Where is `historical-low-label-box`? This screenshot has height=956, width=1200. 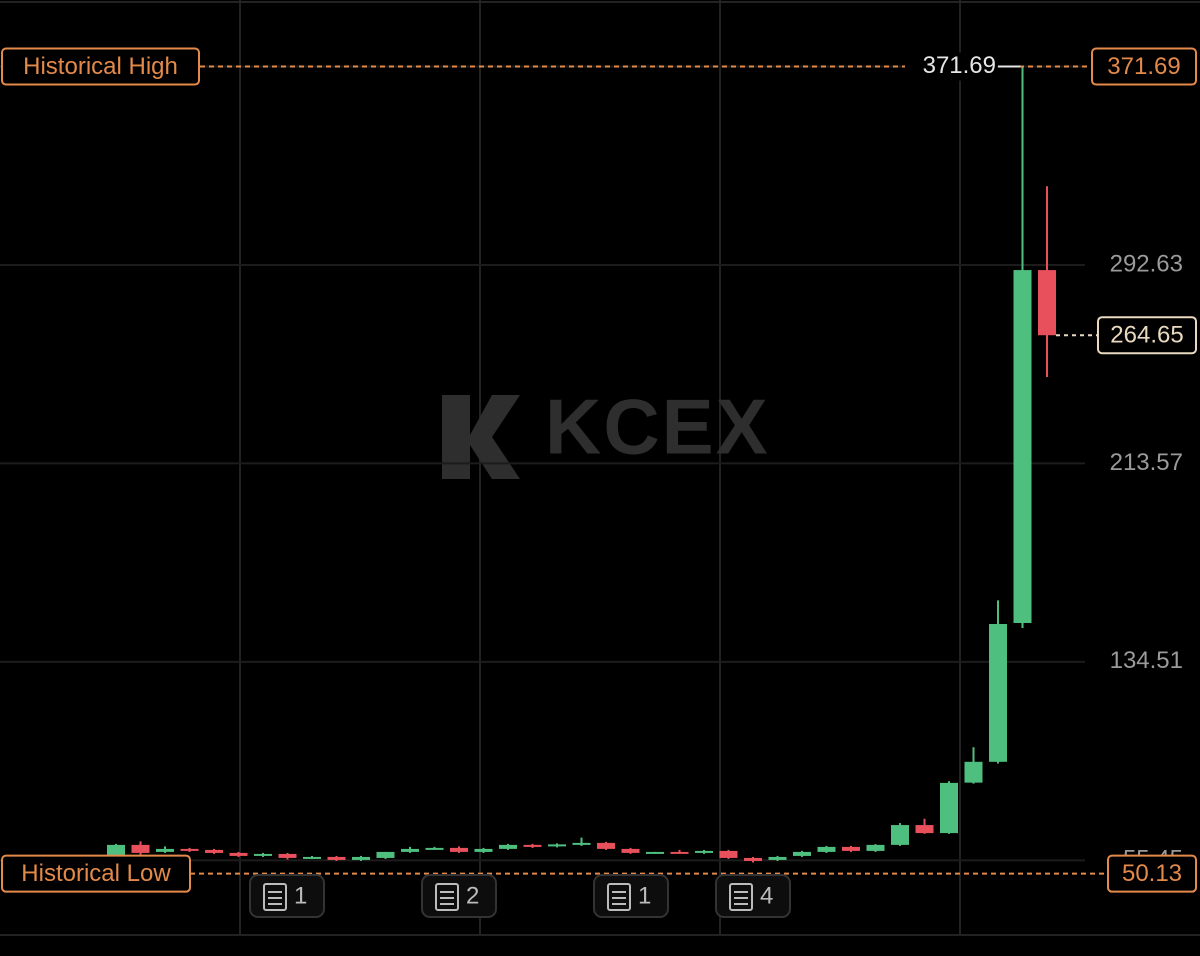 historical-low-label-box is located at coordinates (96, 873).